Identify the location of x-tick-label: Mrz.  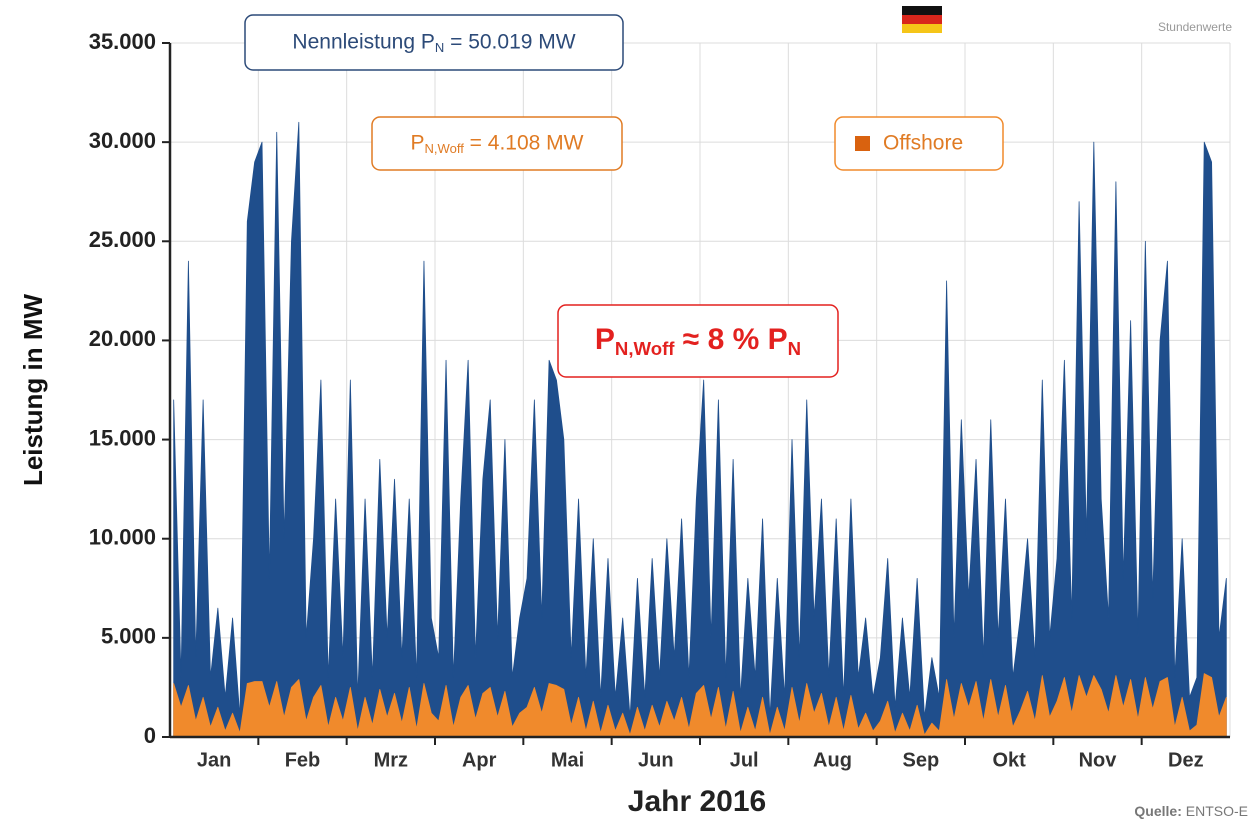
(391, 760).